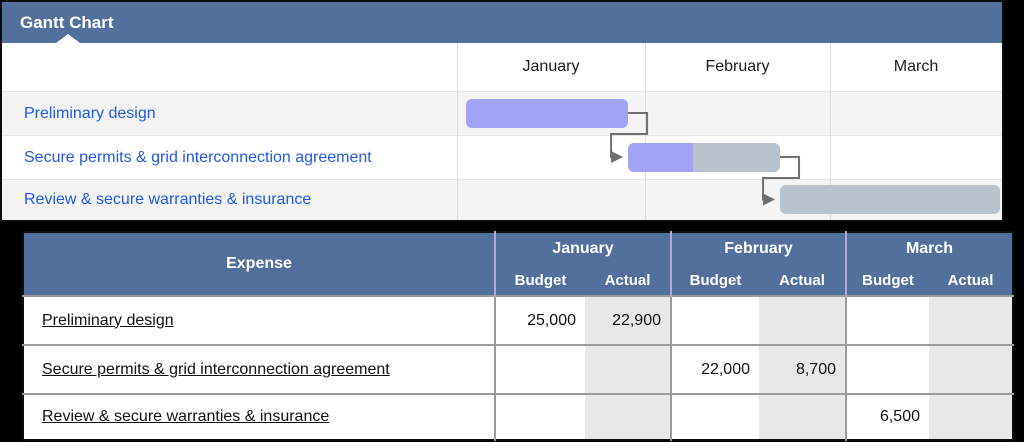 This screenshot has height=442, width=1024. Describe the element at coordinates (67, 22) in the screenshot. I see `gantt-chart-title: Gantt Chart` at that location.